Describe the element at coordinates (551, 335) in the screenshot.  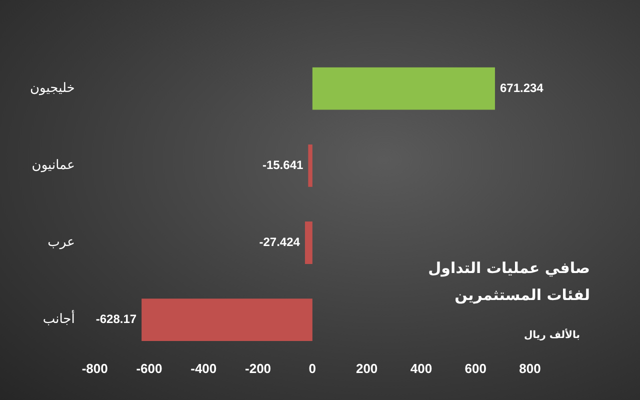
I see `annotation: بالألف ريال` at that location.